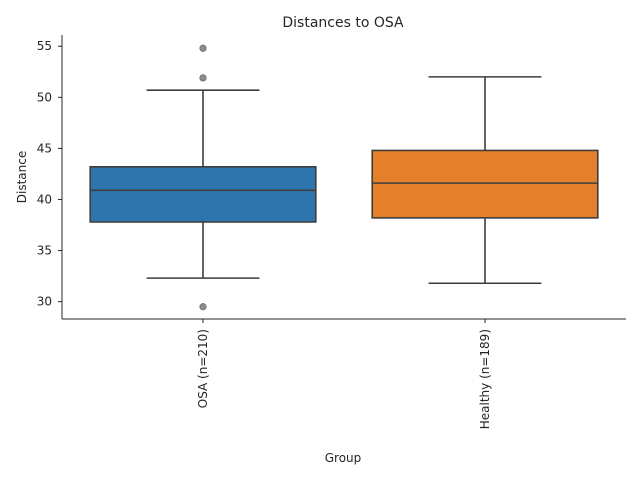 The image size is (640, 480). Describe the element at coordinates (49, 174) in the screenshot. I see `y-axis-ticks: 30 35 40 45 50 55` at that location.